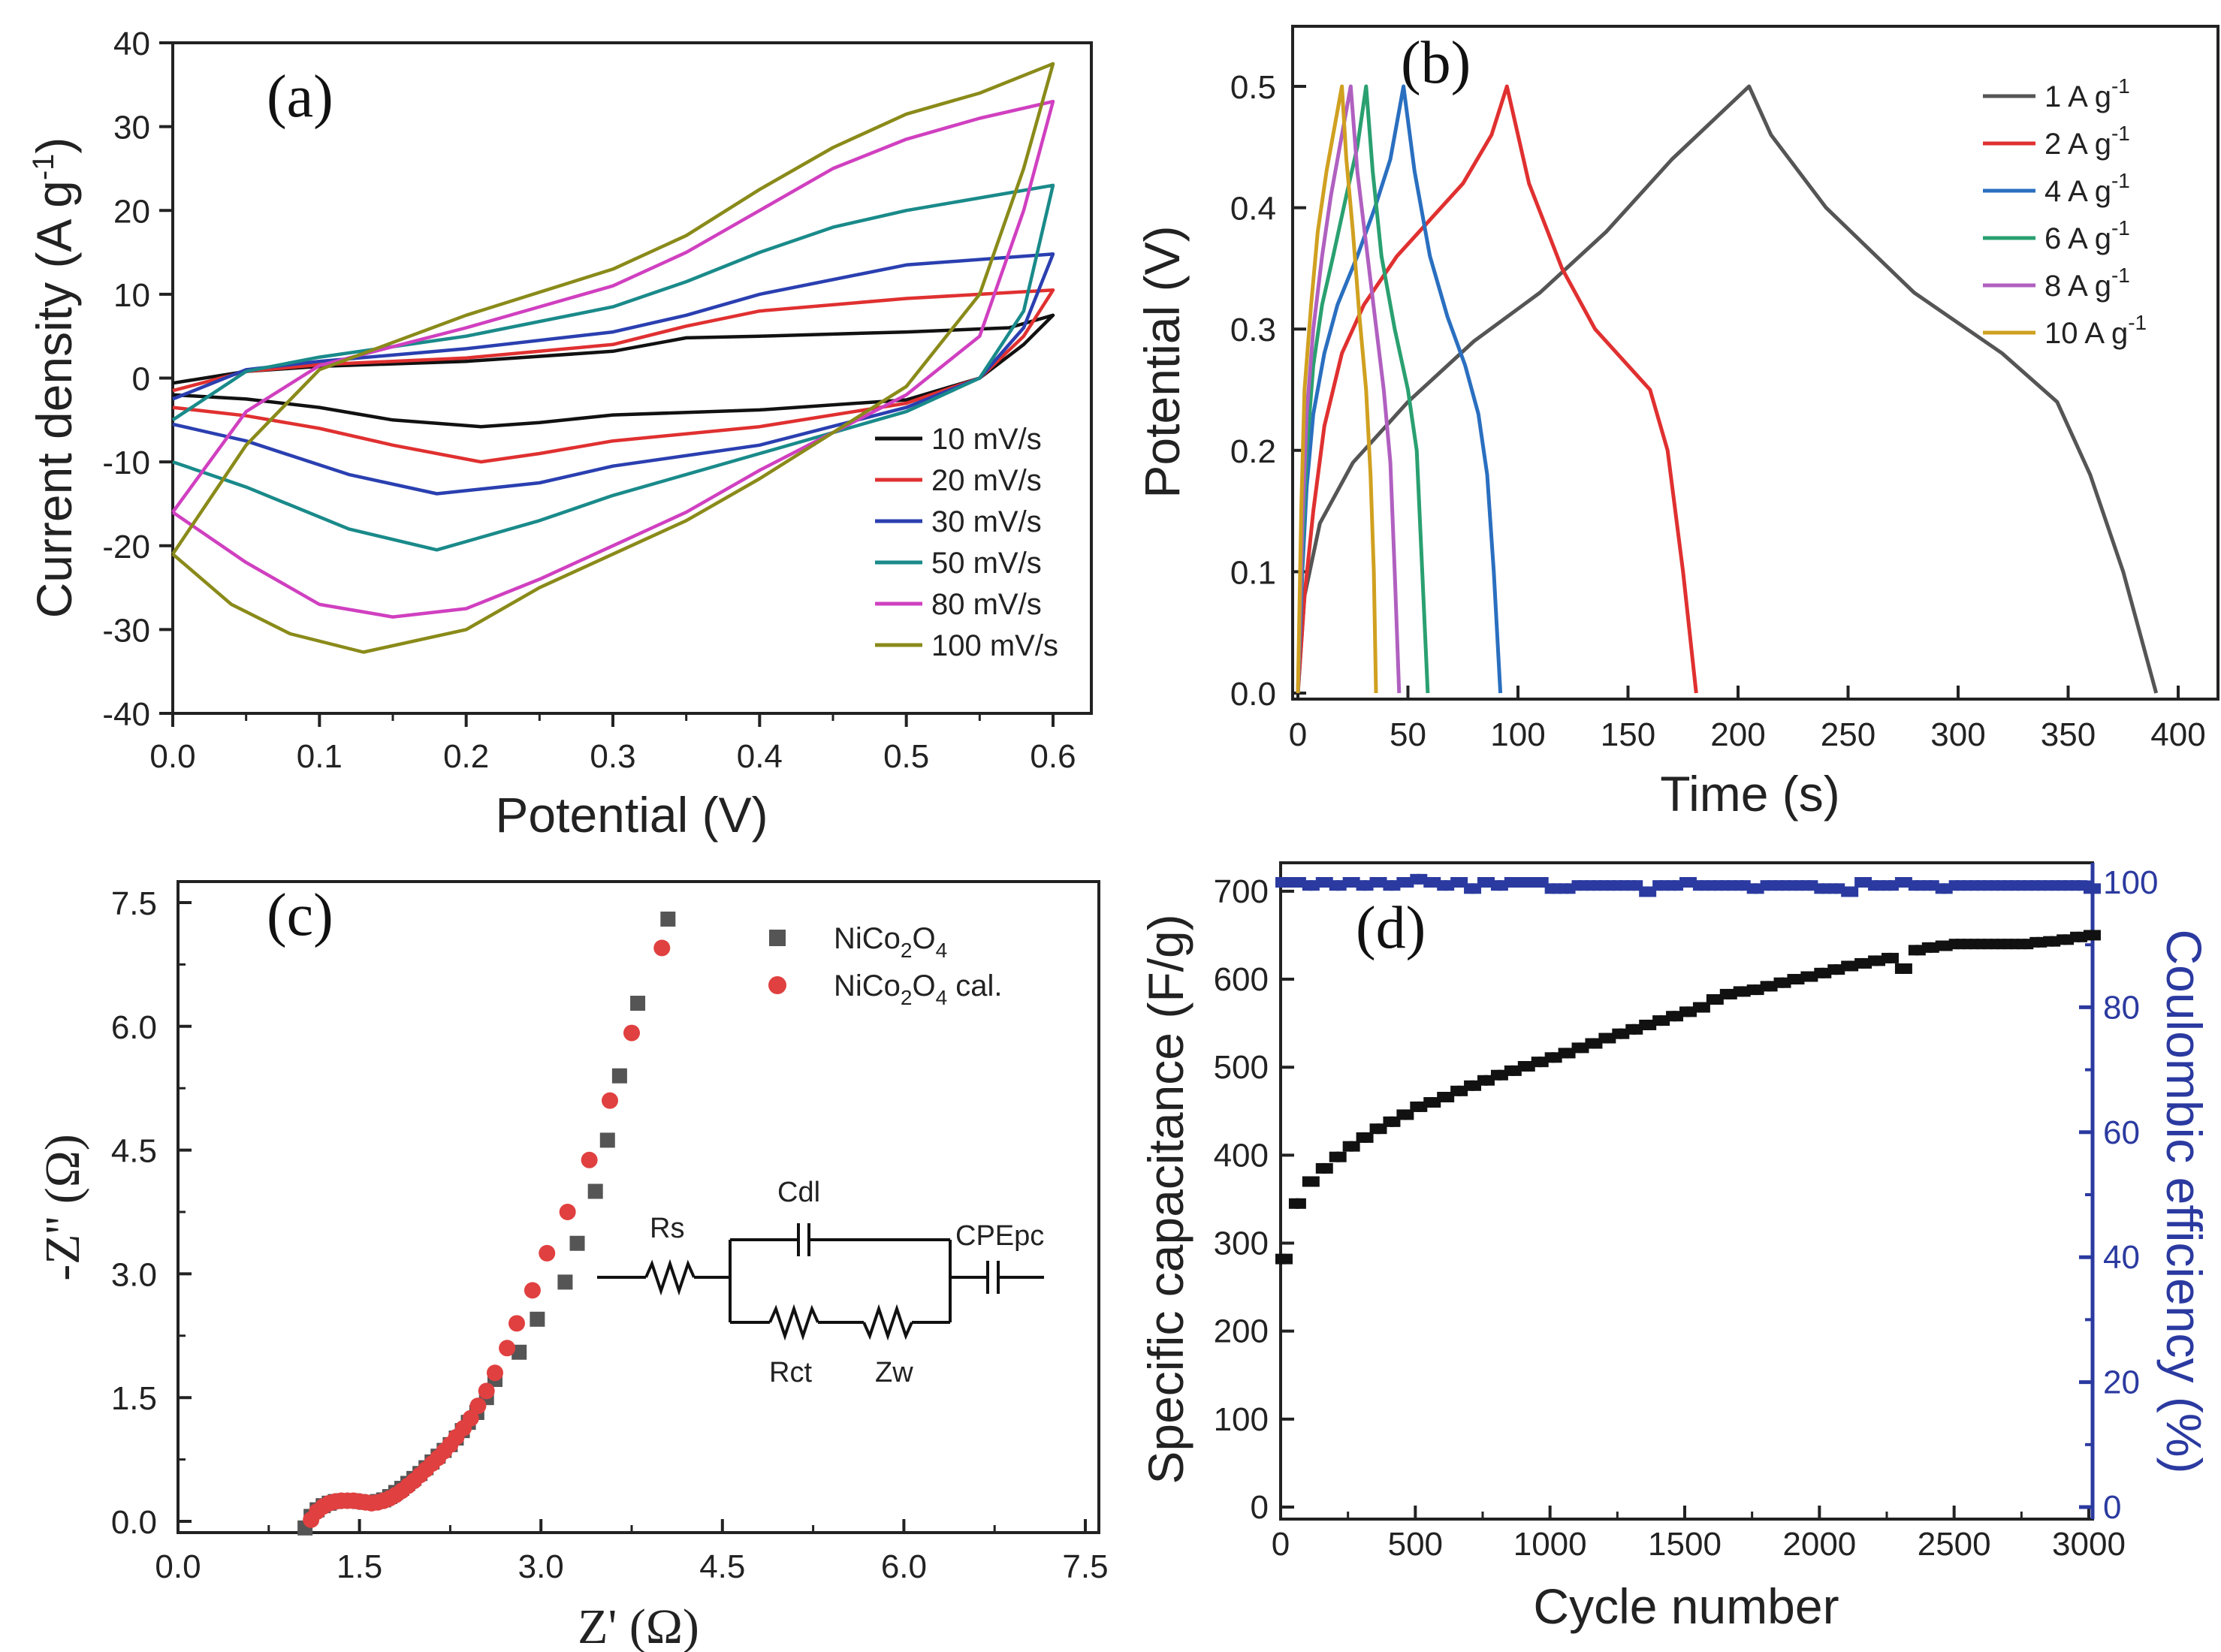 The image size is (2221, 1652). What do you see at coordinates (999, 1236) in the screenshot?
I see `circuit-label-cpe: CPEpc` at bounding box center [999, 1236].